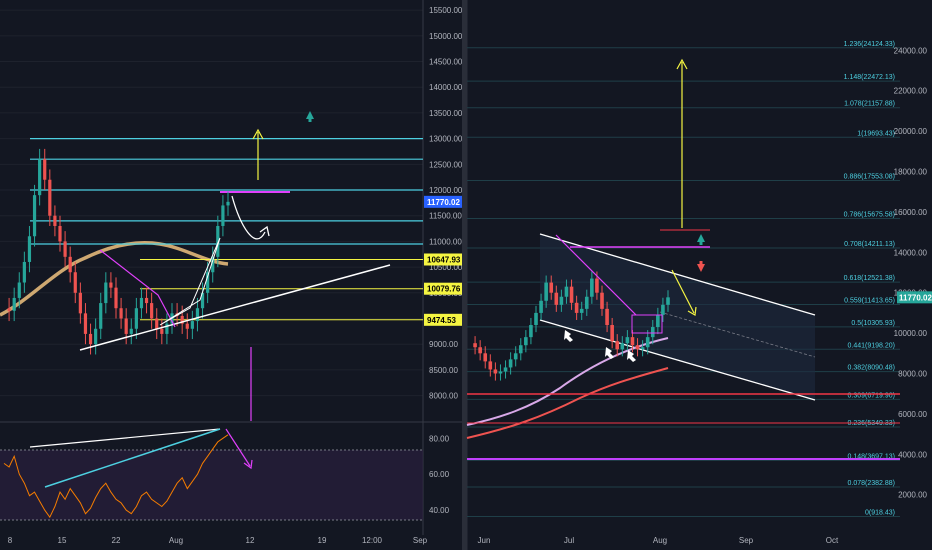 The width and height of the screenshot is (932, 550). What do you see at coordinates (911, 212) in the screenshot?
I see `right-y-tick-label: 16000.00` at bounding box center [911, 212].